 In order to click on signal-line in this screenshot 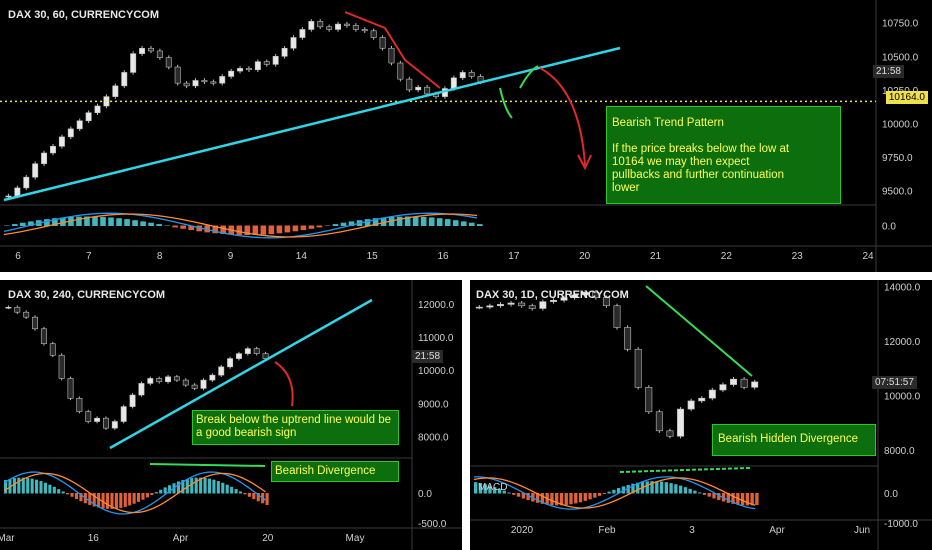, I will do `click(134, 493)`.